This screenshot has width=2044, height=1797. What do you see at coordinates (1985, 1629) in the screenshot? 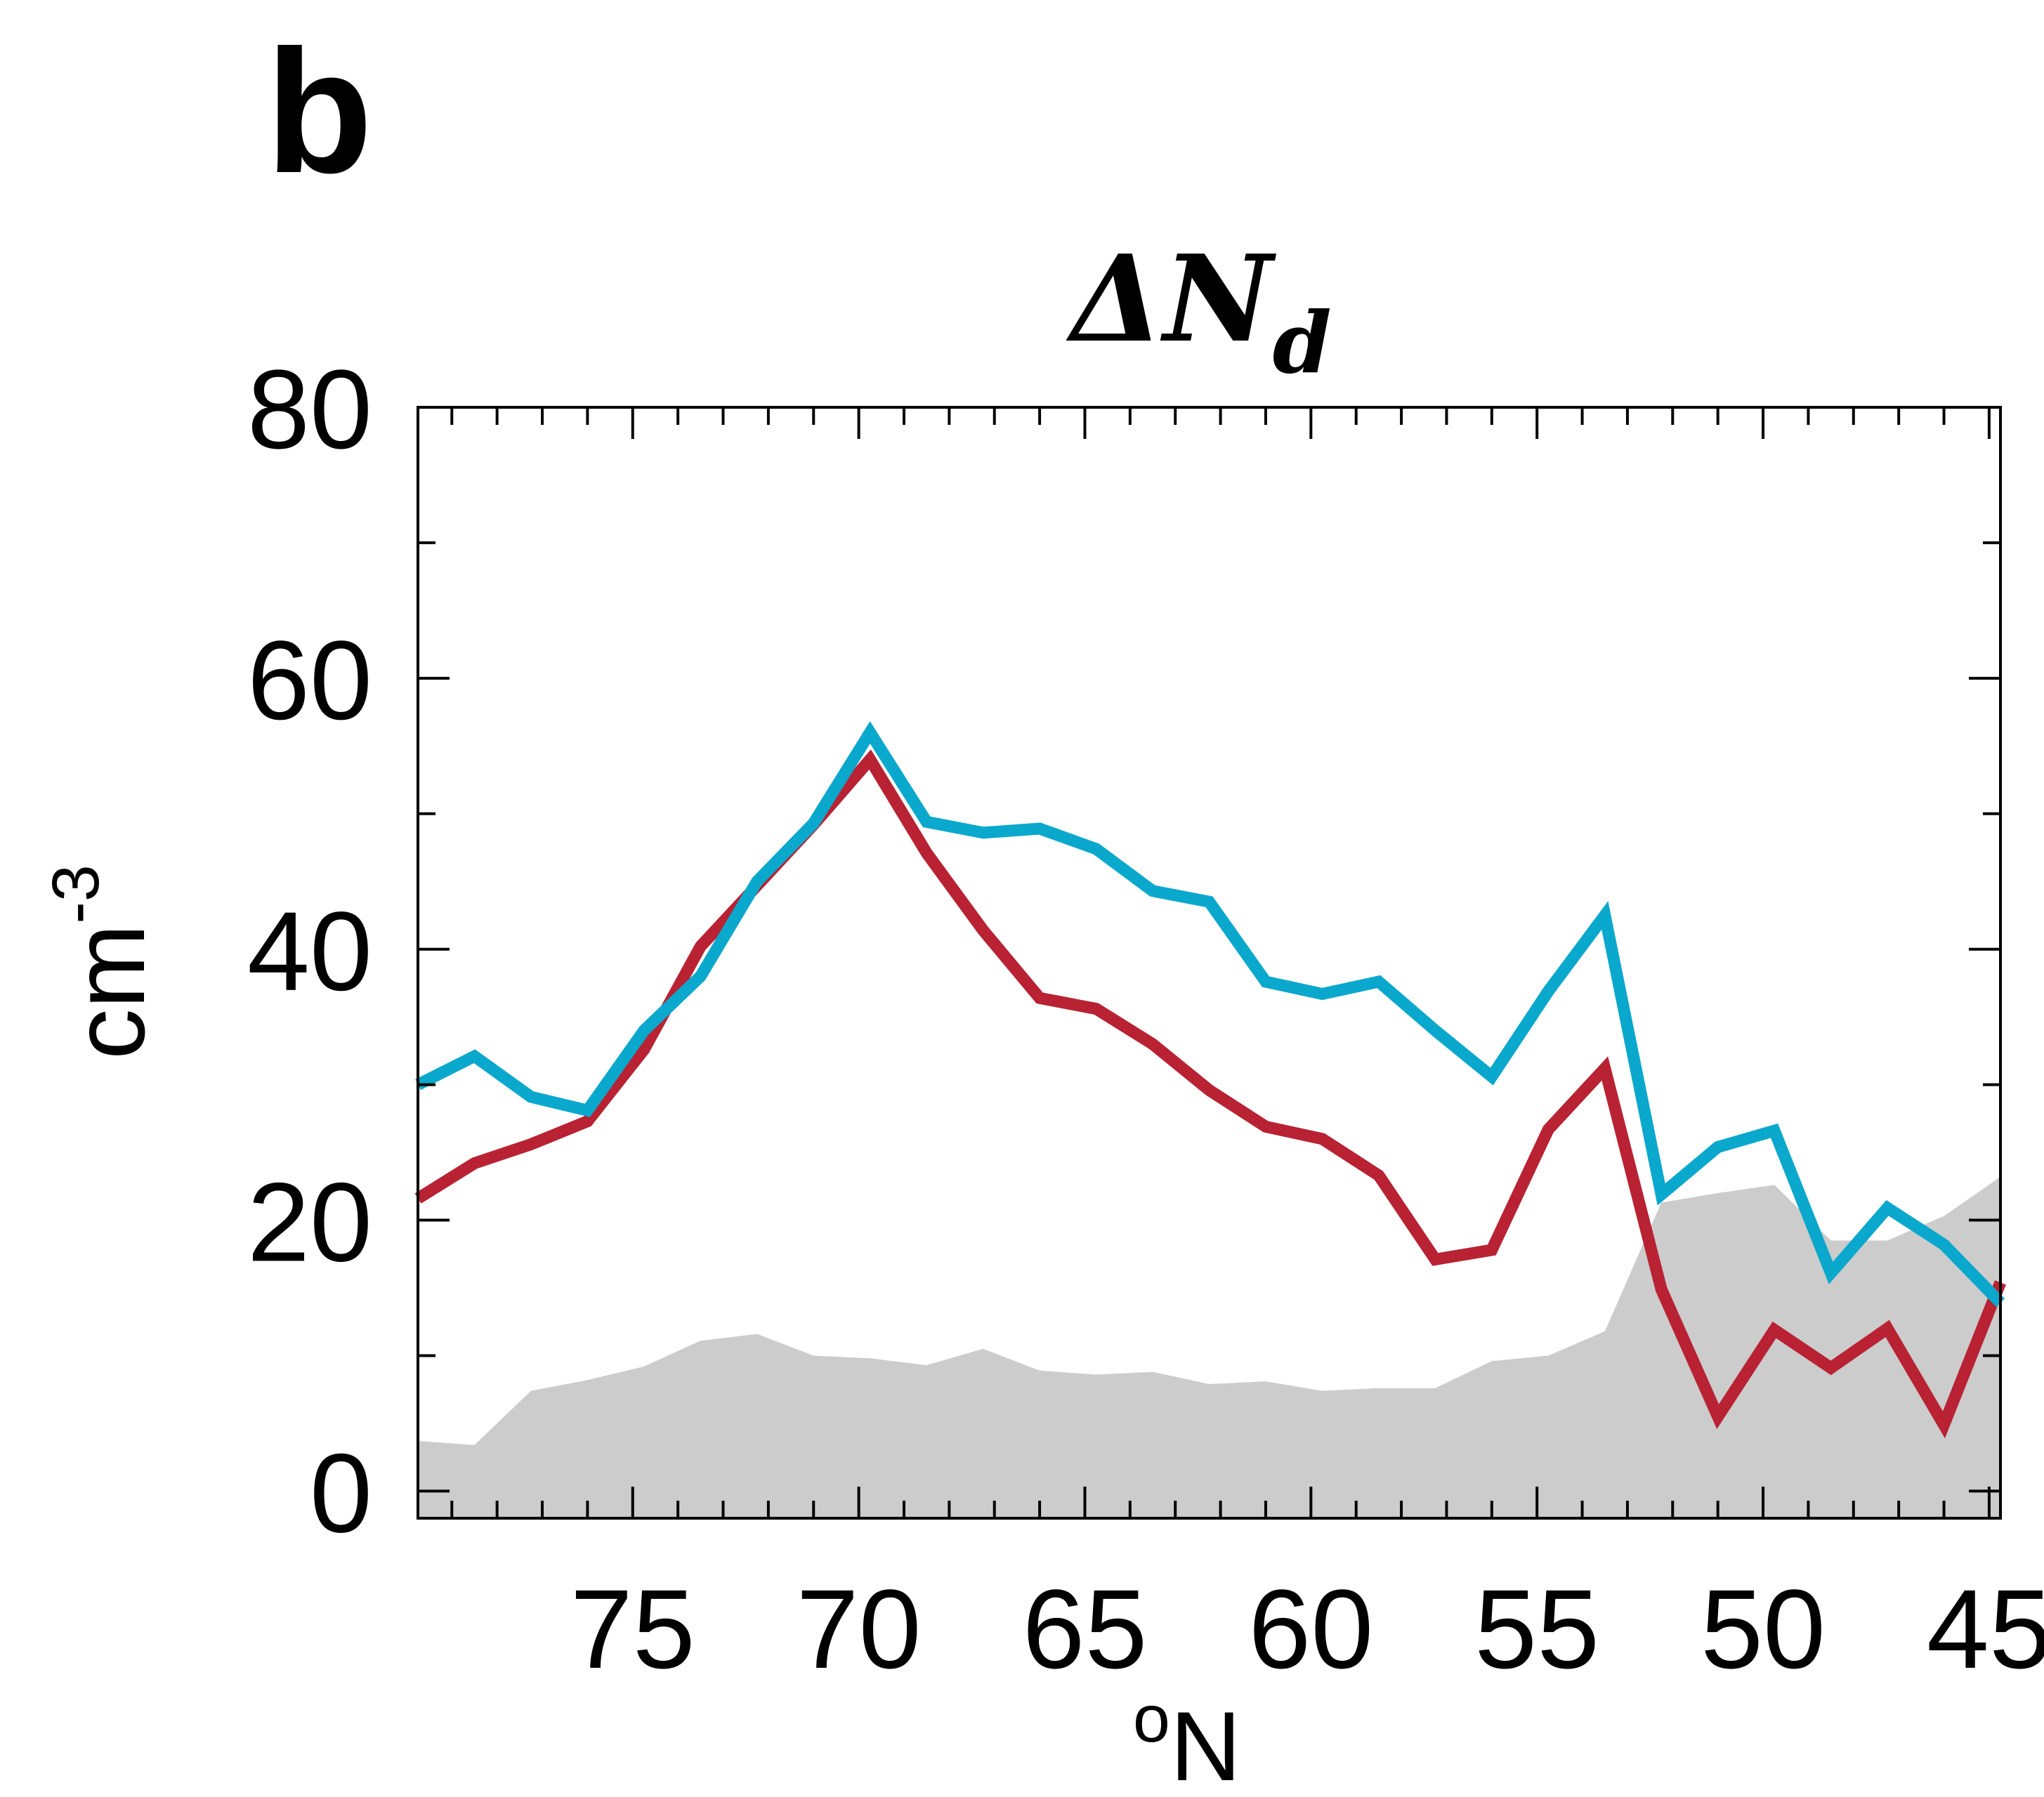
I see `x-tick-label: 45` at bounding box center [1985, 1629].